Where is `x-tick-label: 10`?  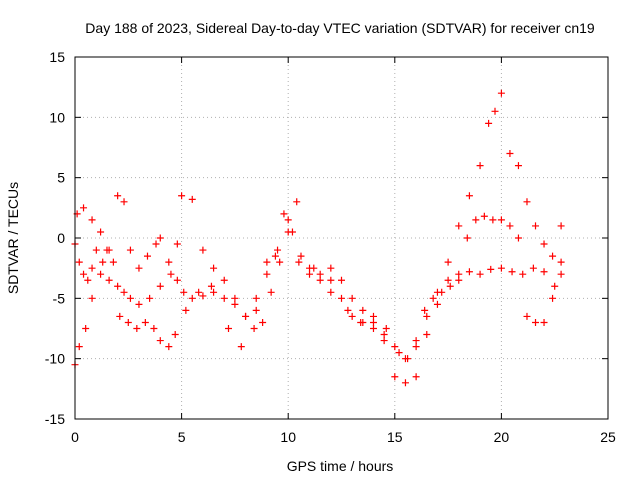
x-tick-label: 10 is located at coordinates (288, 437).